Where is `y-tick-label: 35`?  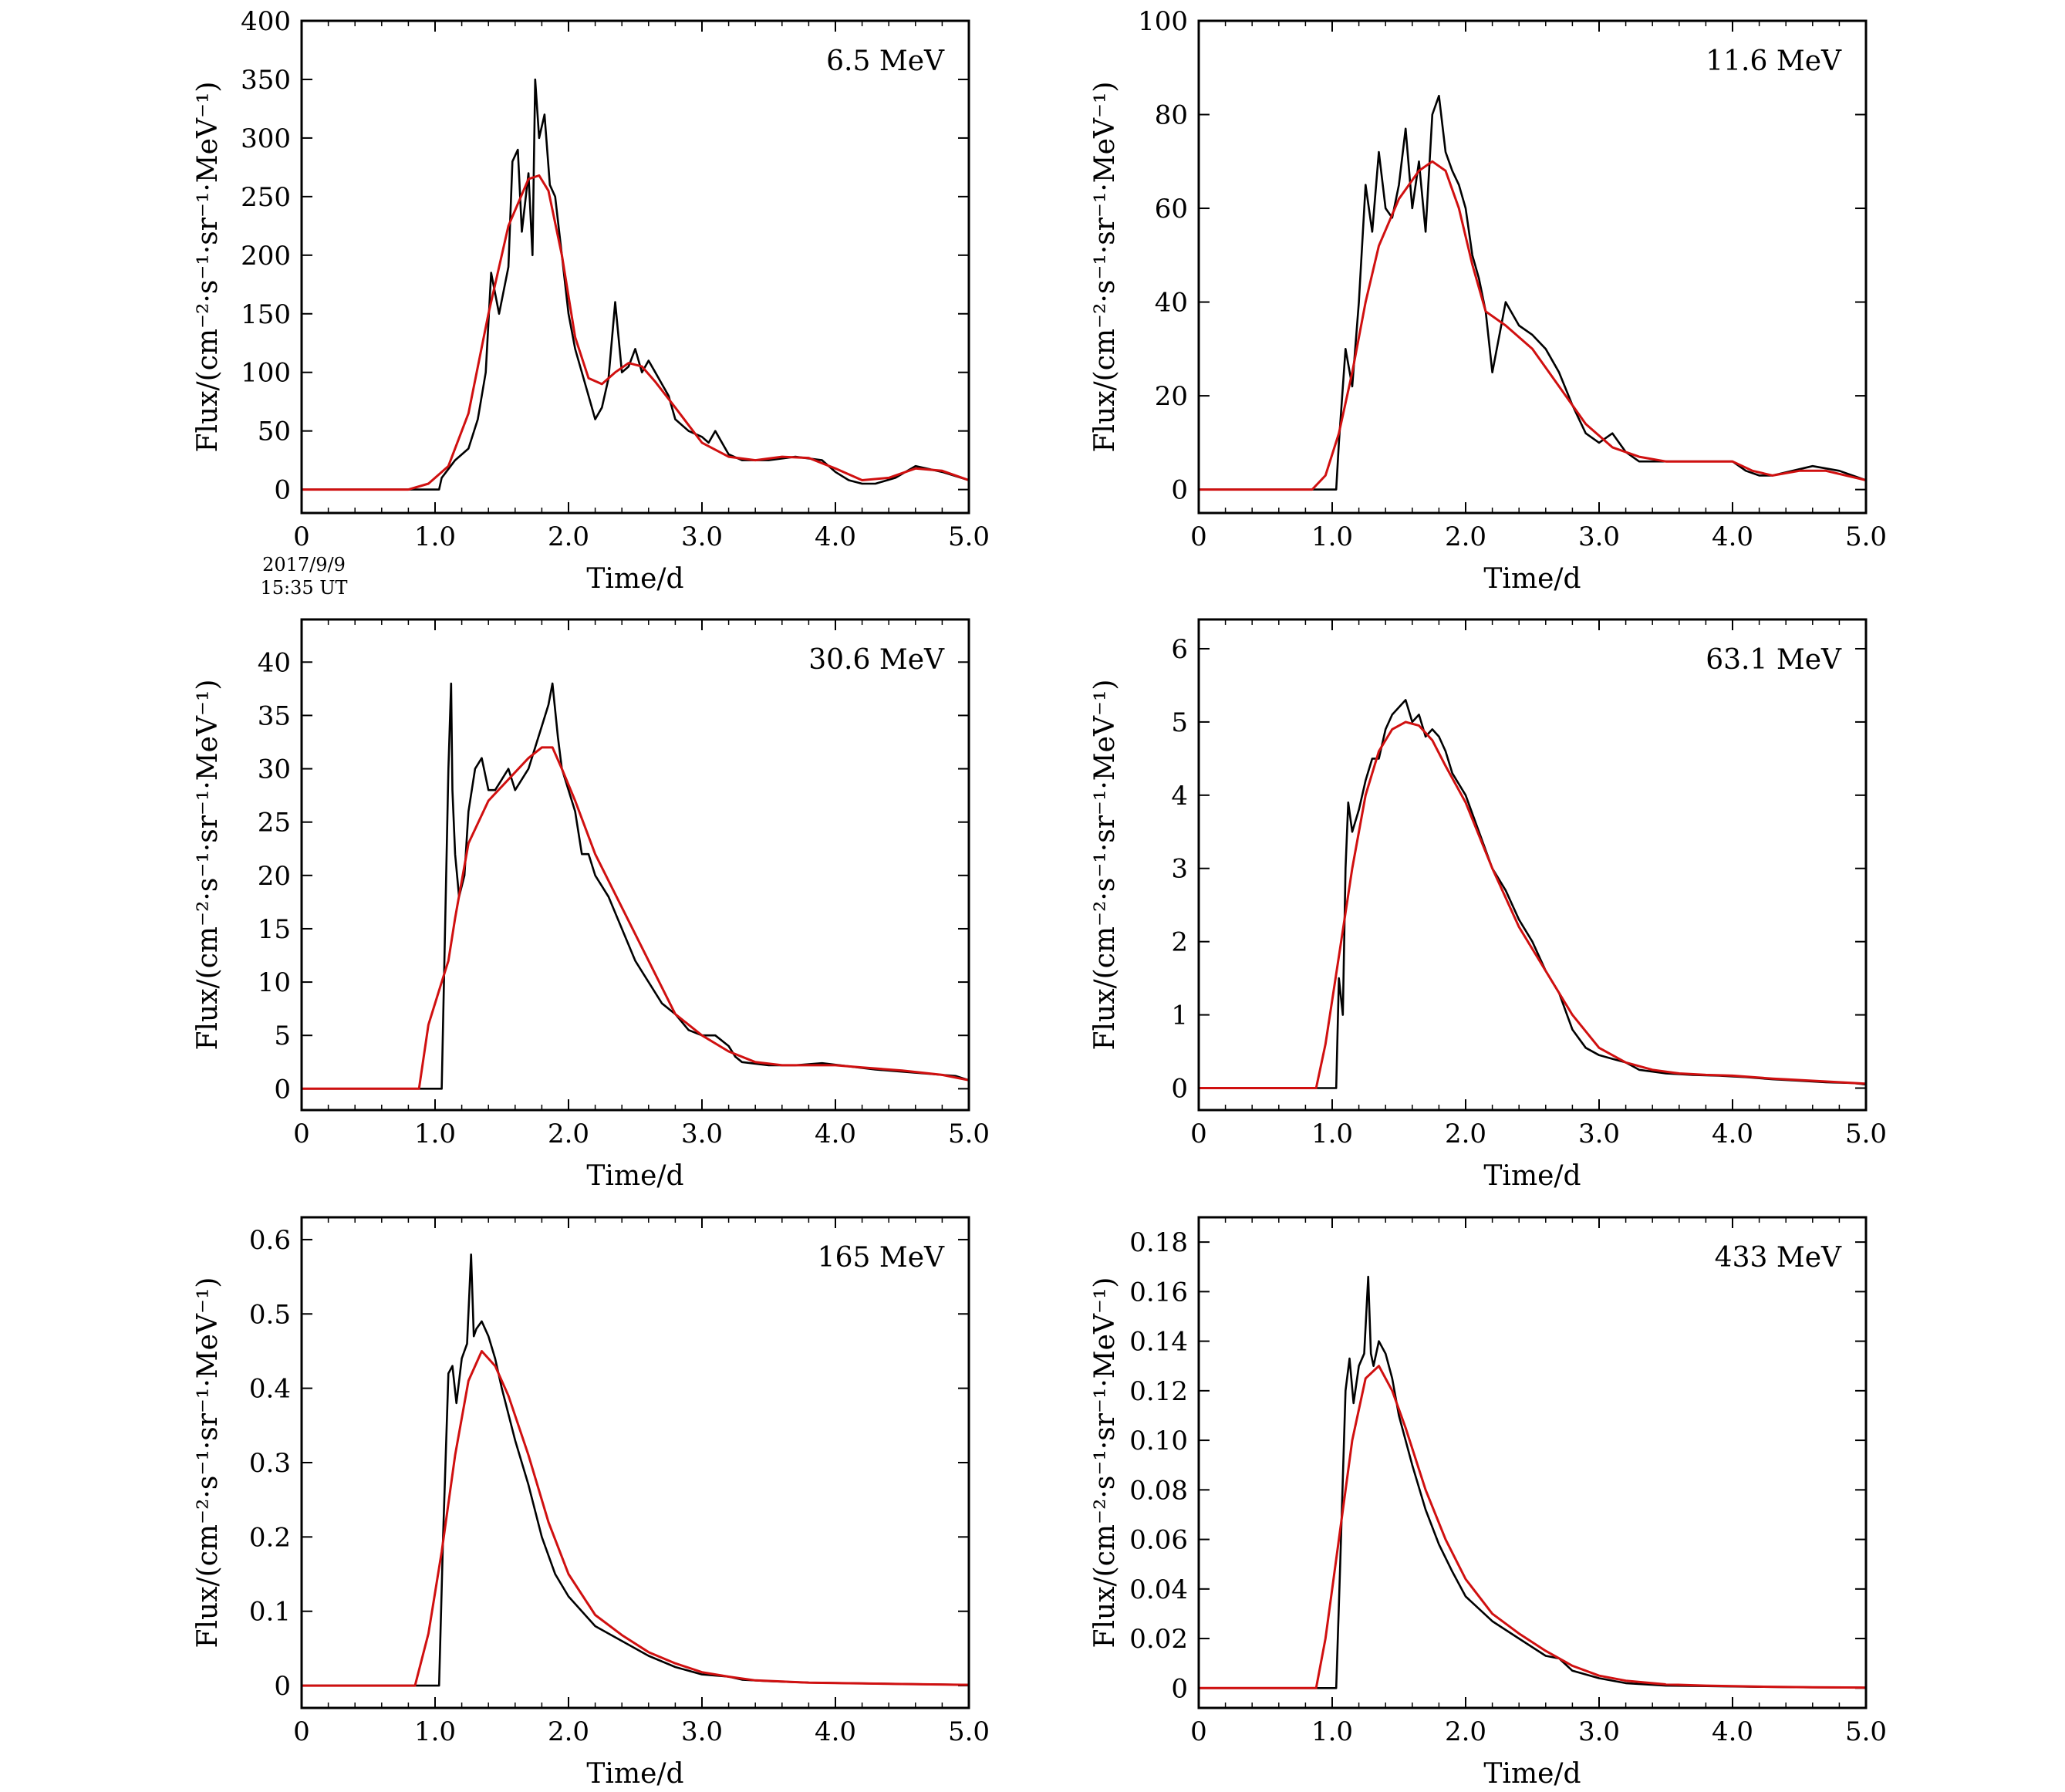 y-tick-label: 35 is located at coordinates (274, 715).